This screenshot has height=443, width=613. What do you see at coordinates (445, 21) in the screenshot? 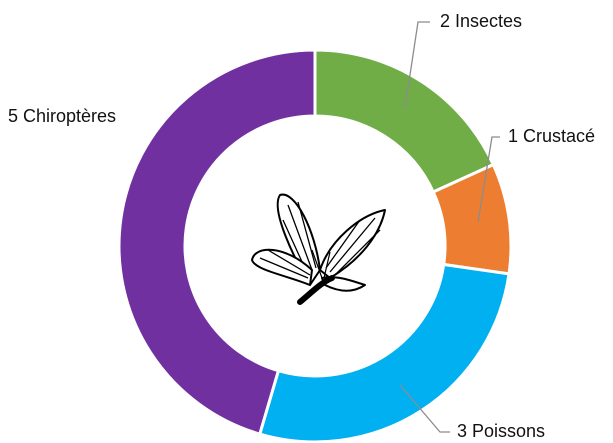
I see `label-value: 2` at bounding box center [445, 21].